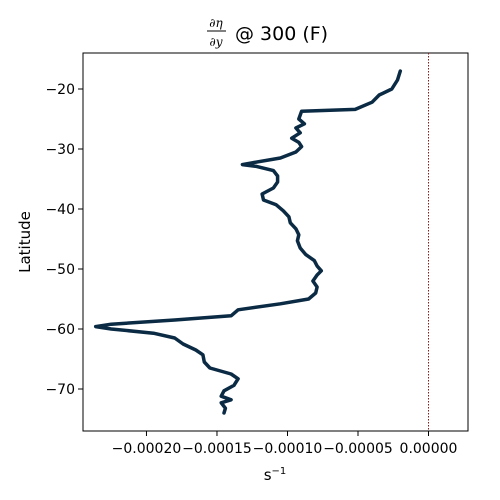 Image resolution: width=500 pixels, height=500 pixels. I want to click on y-tick-label: −20, so click(60, 90).